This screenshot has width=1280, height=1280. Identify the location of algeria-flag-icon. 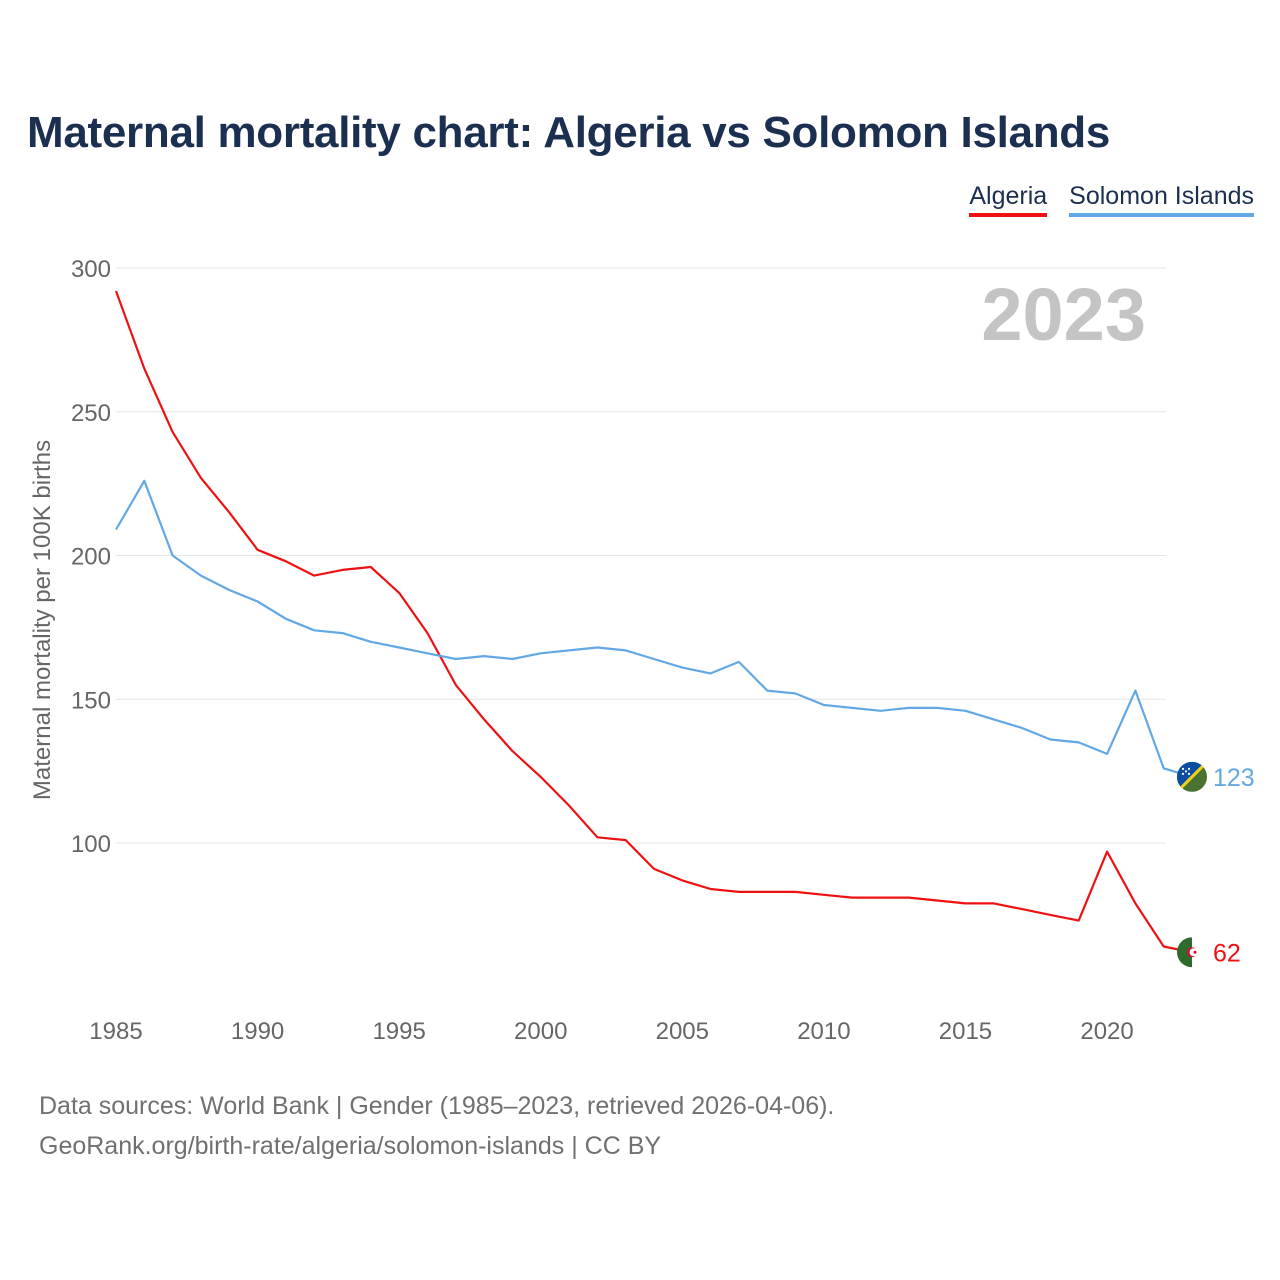
(1192, 952).